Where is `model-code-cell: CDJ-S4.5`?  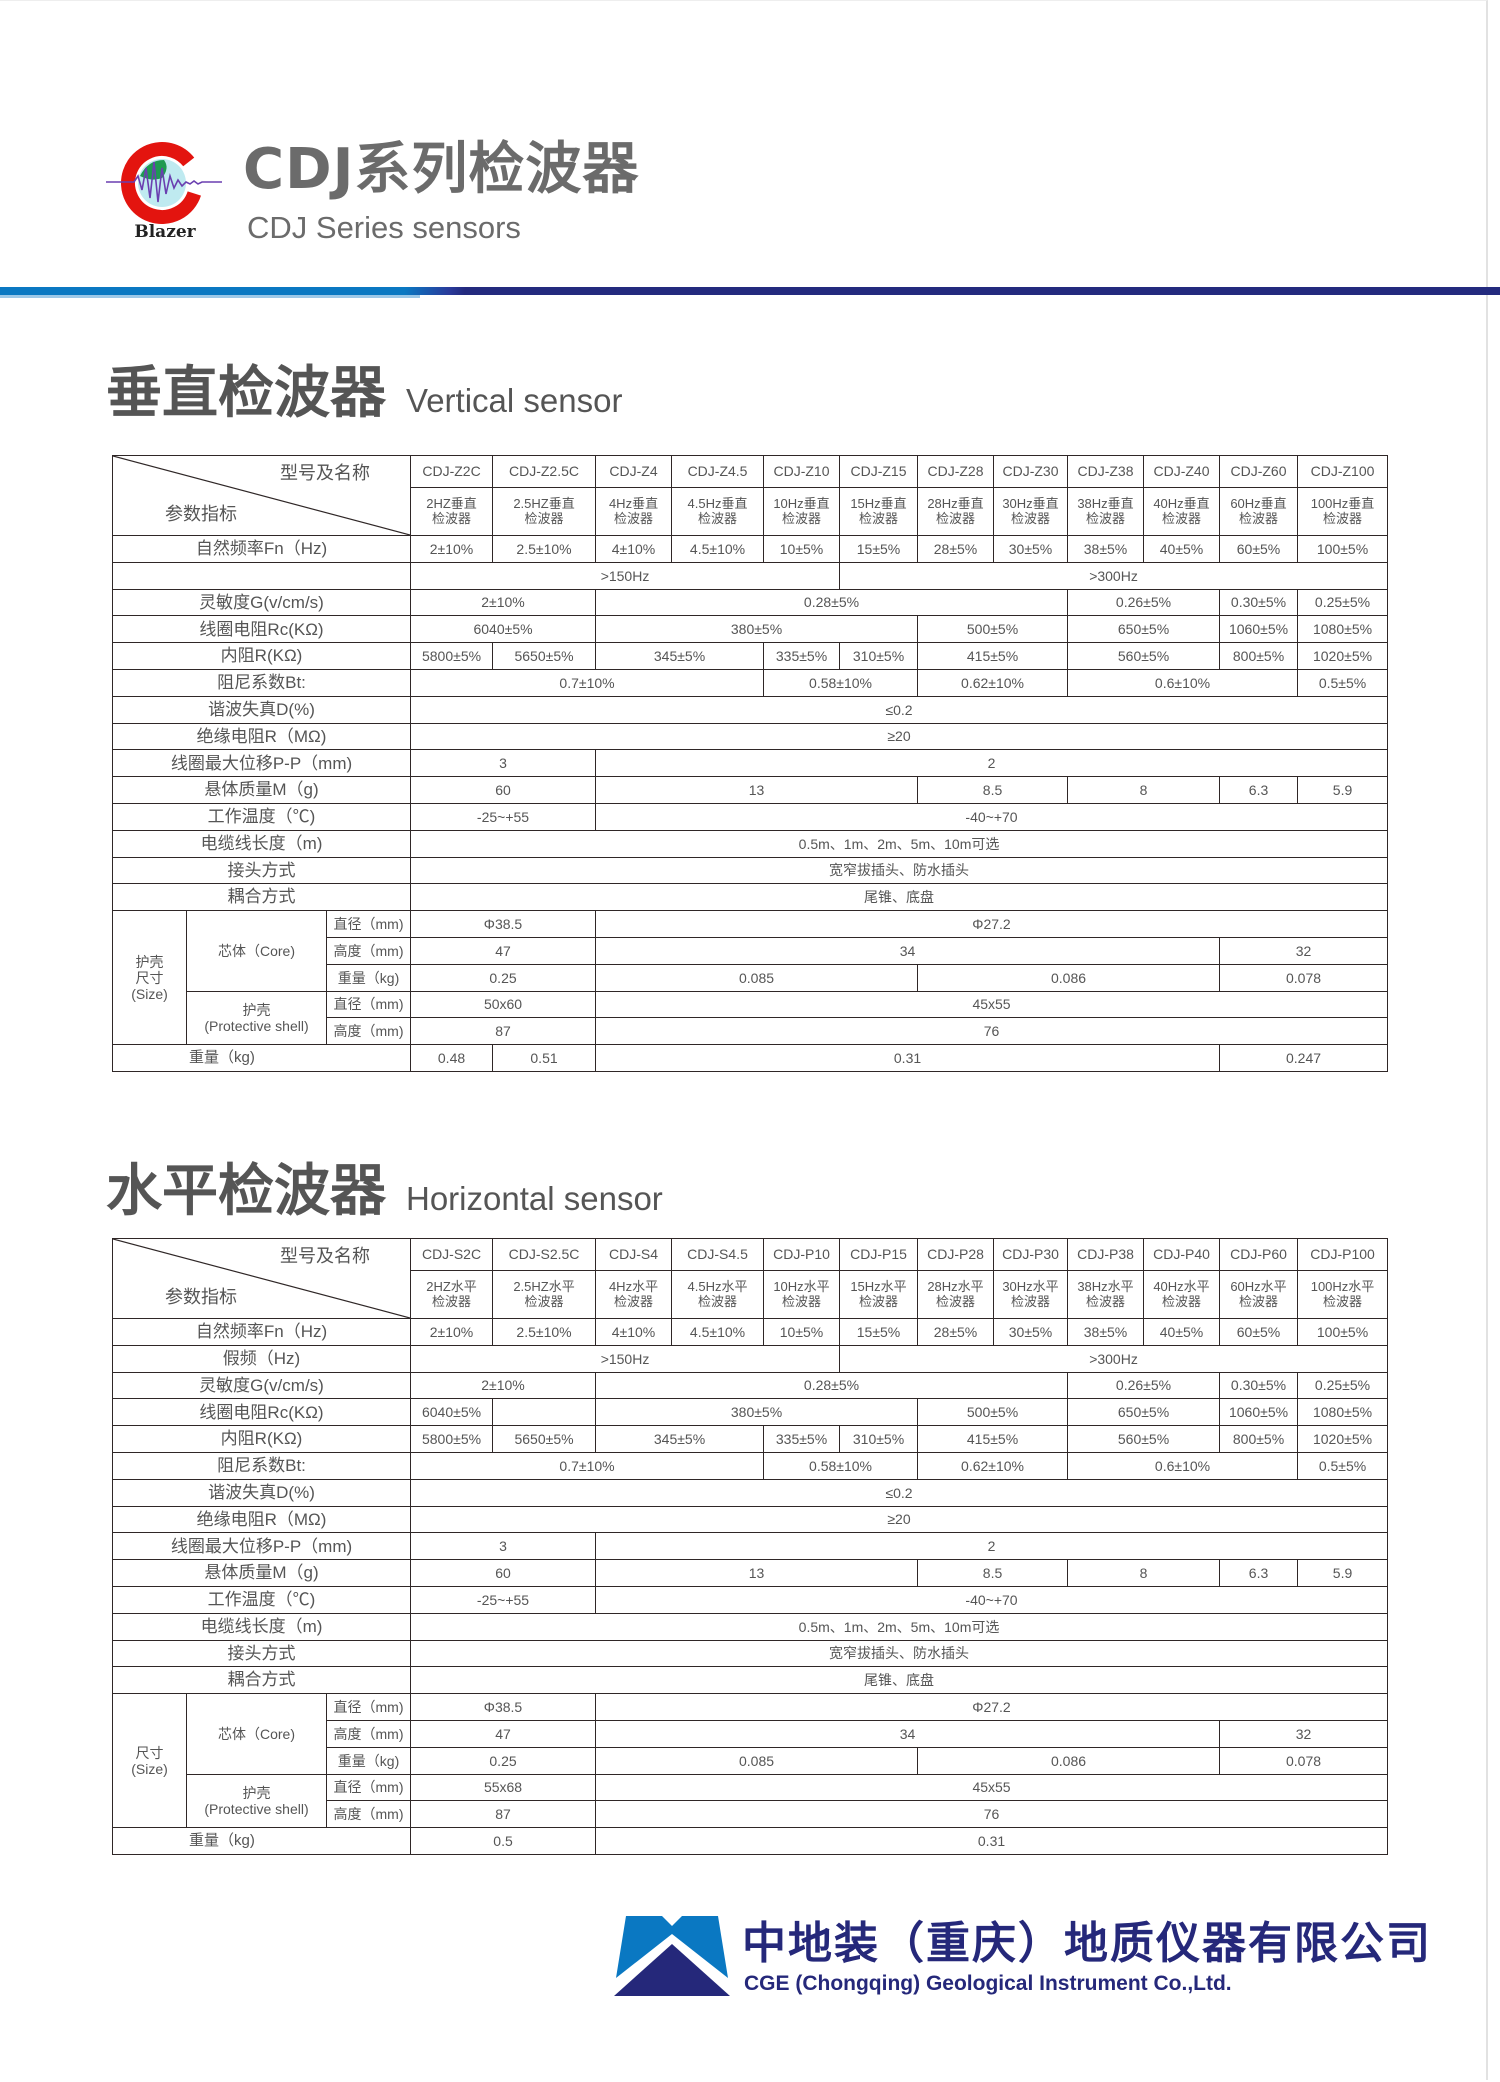 model-code-cell: CDJ-S4.5 is located at coordinates (718, 1254).